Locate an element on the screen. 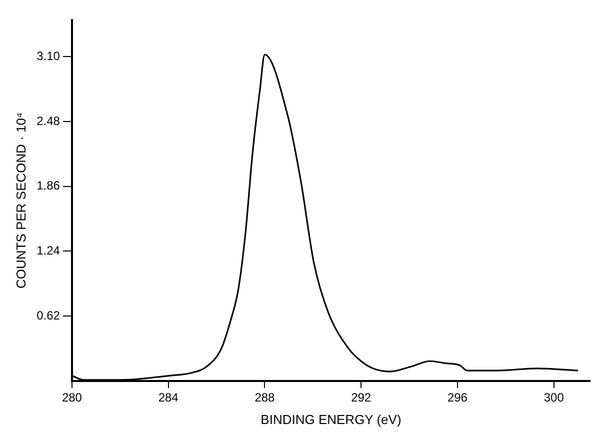 This screenshot has height=436, width=610. x-tick-label: 300 is located at coordinates (554, 397).